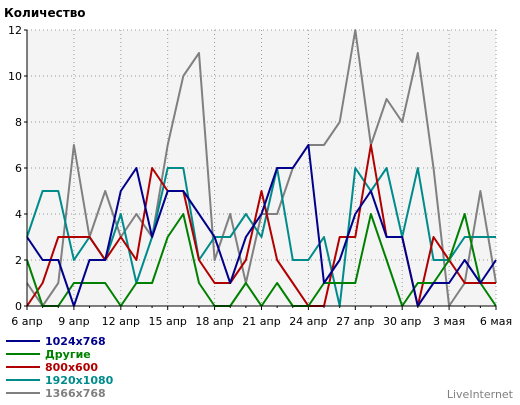 This screenshot has height=405, width=520. What do you see at coordinates (214, 321) in the screenshot?
I see `x-tick-label: 18 апр` at bounding box center [214, 321].